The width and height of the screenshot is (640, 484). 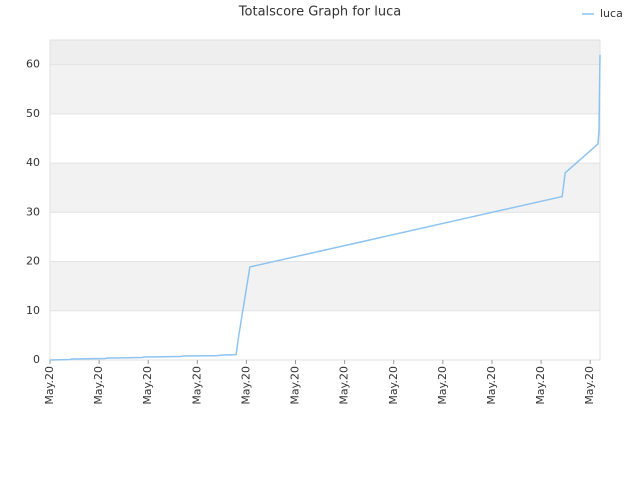 I want to click on legend-label: luca, so click(x=611, y=13).